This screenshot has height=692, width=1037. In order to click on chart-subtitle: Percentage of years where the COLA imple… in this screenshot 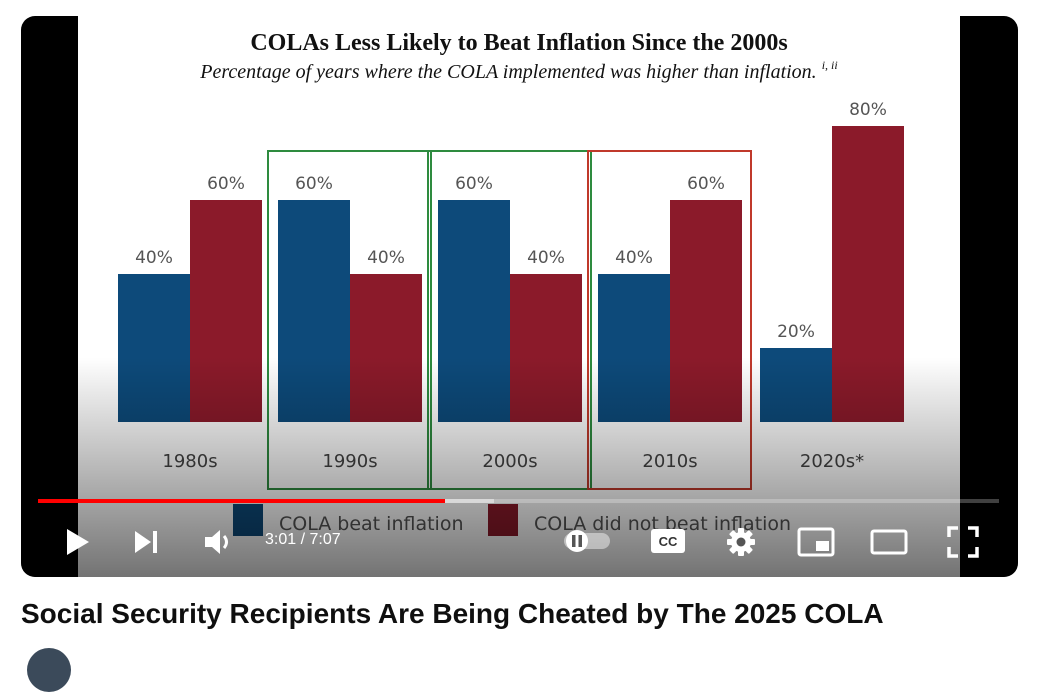, I will do `click(518, 70)`.